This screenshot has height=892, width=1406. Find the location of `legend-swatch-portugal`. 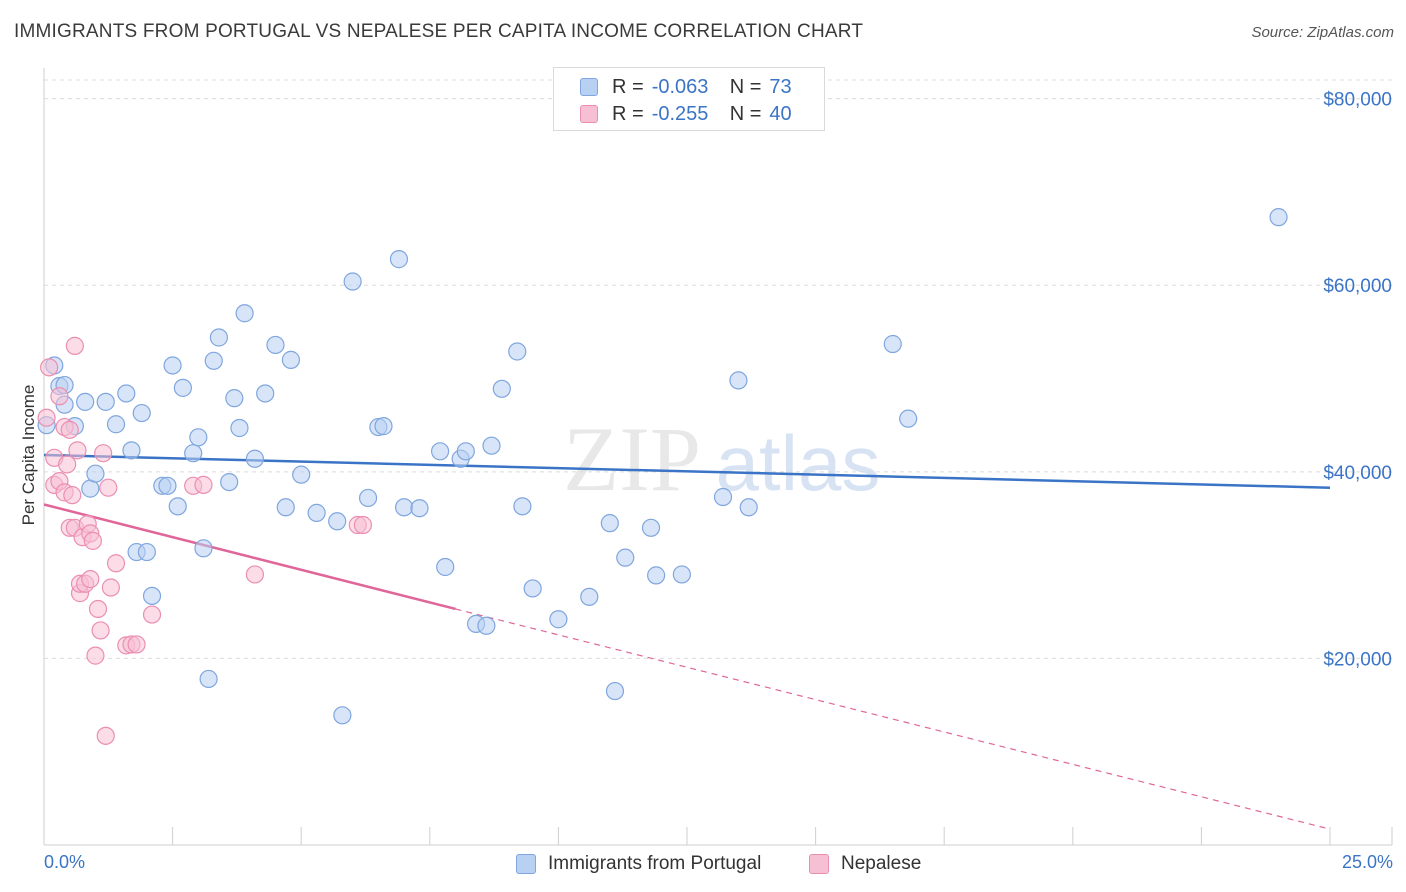

legend-swatch-portugal is located at coordinates (589, 87).